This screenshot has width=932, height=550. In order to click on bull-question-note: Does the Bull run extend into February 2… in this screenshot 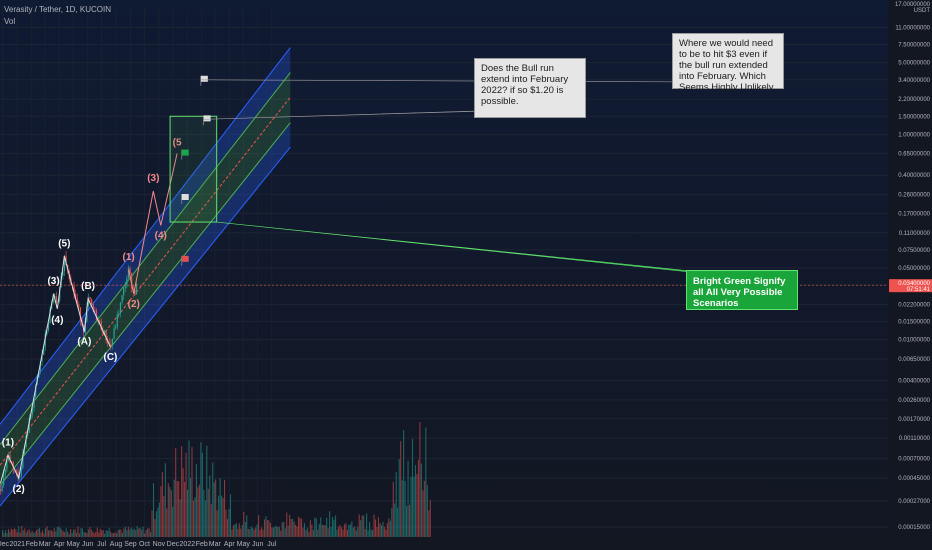, I will do `click(530, 88)`.